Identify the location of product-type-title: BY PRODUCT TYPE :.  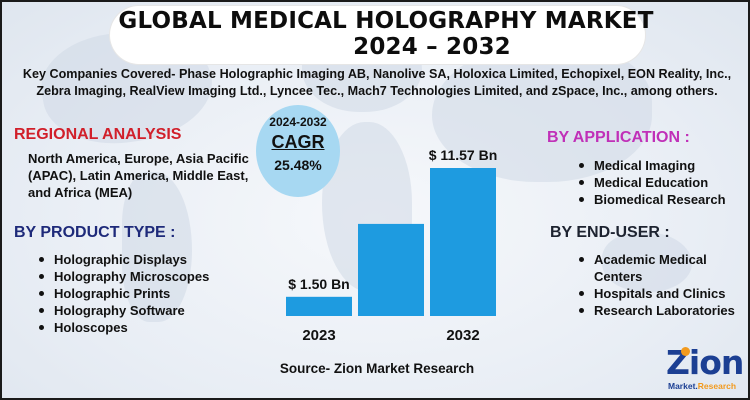
(95, 232).